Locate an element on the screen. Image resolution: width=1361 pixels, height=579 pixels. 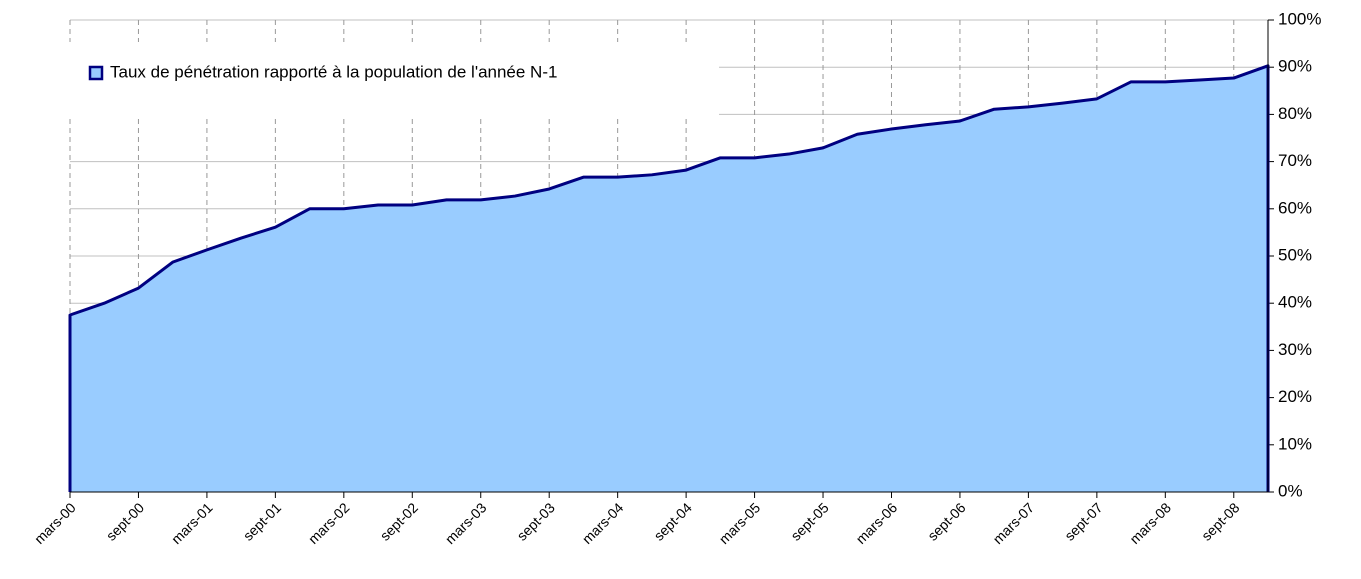
legend-swatch is located at coordinates (96, 73).